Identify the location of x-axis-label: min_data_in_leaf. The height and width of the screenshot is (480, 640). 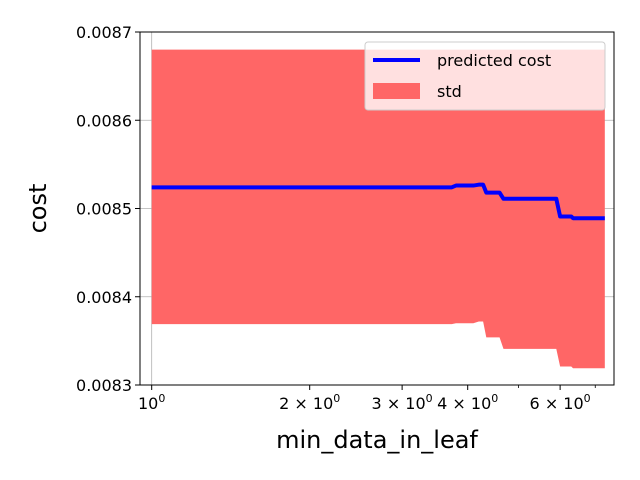
(377, 440).